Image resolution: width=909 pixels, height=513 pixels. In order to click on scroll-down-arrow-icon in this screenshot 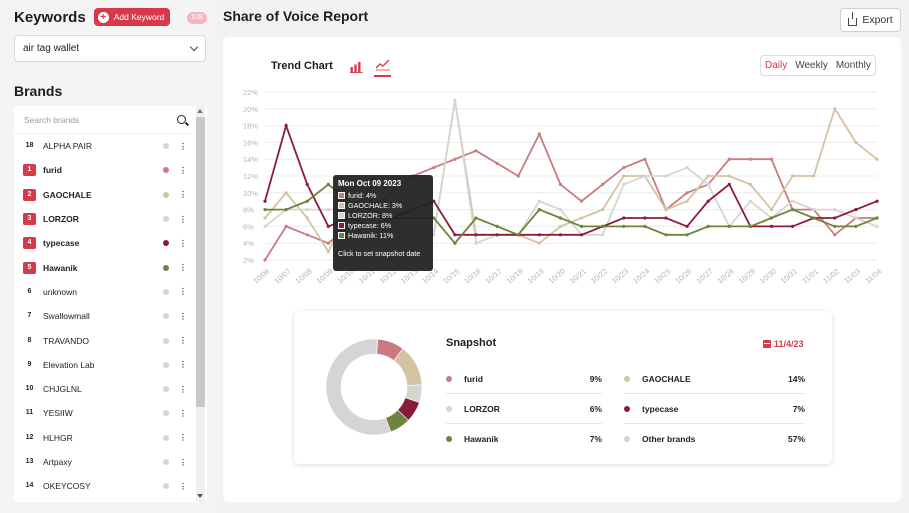, I will do `click(200, 496)`.